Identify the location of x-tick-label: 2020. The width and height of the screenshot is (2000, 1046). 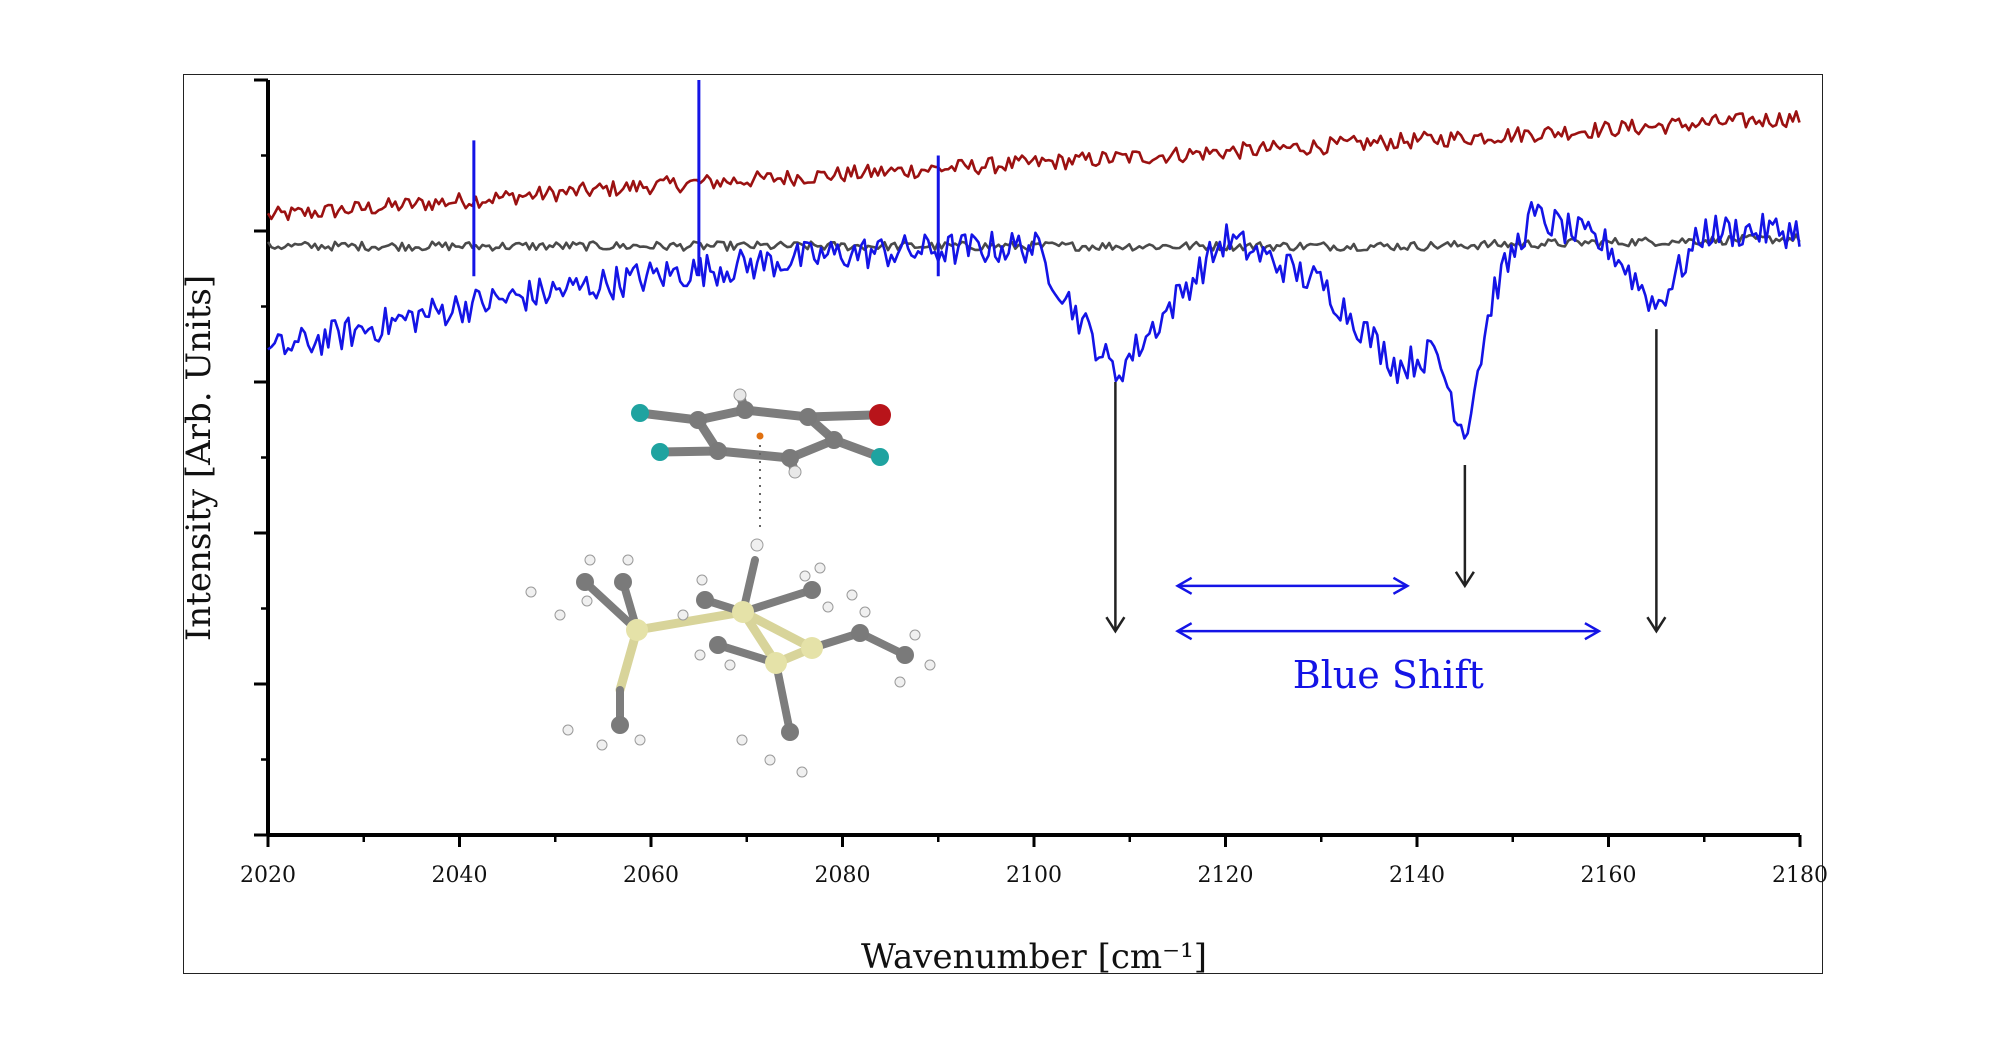
(268, 875).